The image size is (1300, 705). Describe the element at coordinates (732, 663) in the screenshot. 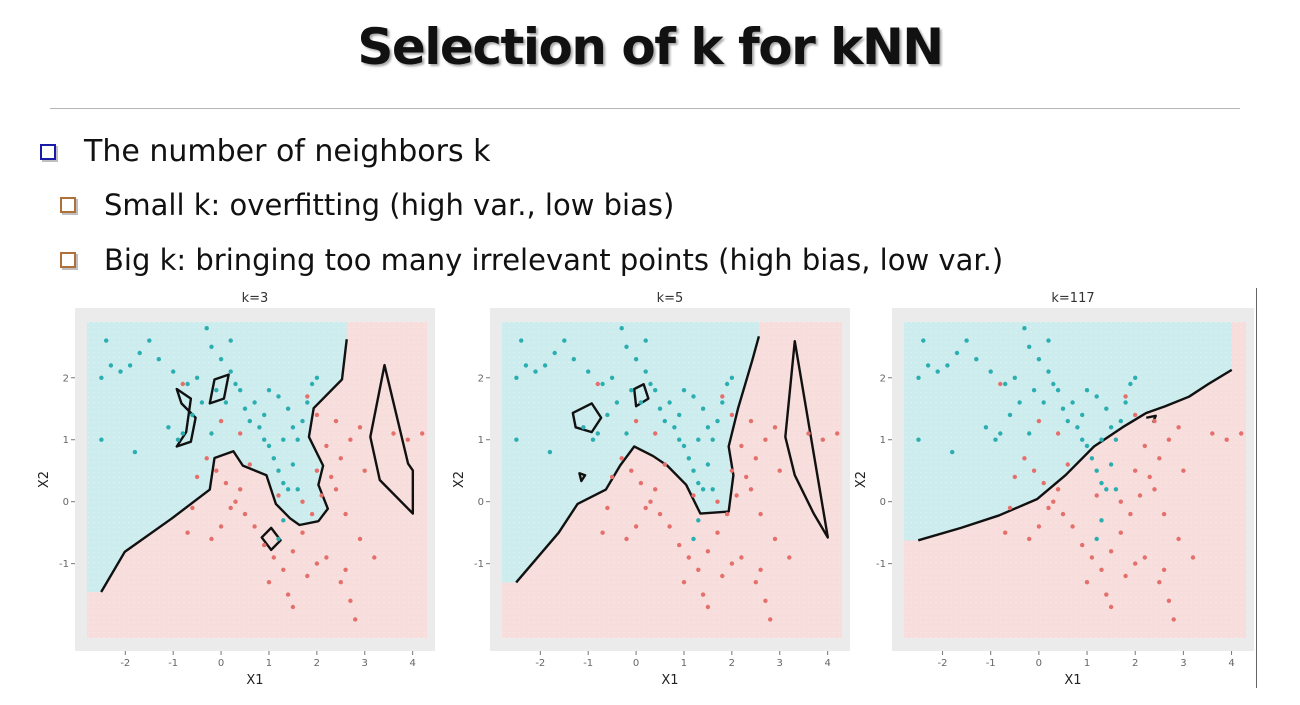

I see `x-tick-label: 2` at that location.